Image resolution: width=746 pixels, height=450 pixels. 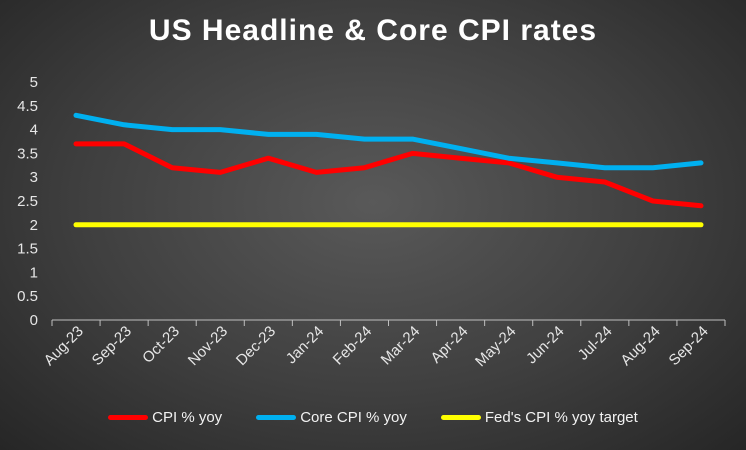 I want to click on x-tick-label: Nov-23, so click(x=208, y=346).